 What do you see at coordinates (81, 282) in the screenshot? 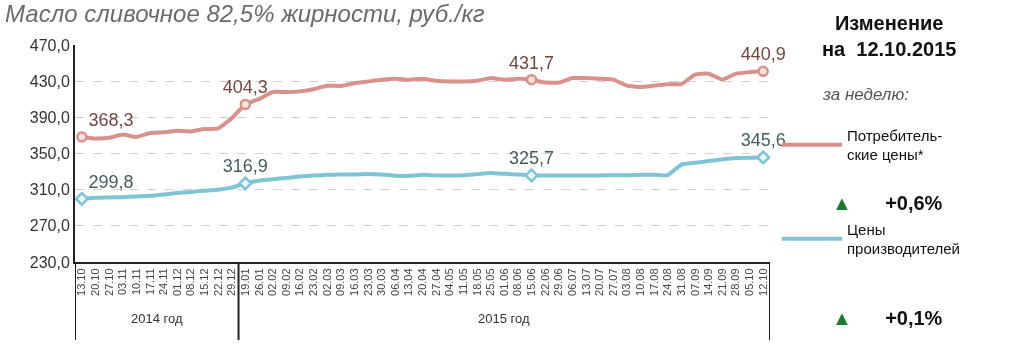
I see `x-tick-label: 13.10` at bounding box center [81, 282].